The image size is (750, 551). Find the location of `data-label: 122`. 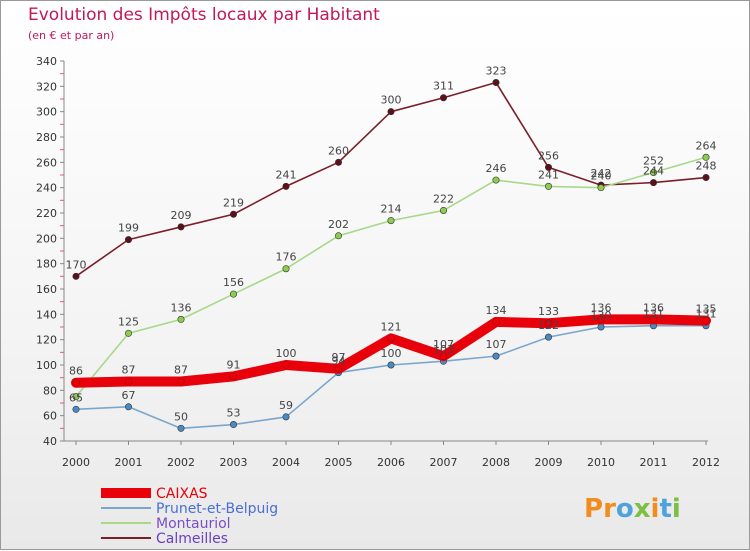

data-label: 122 is located at coordinates (548, 325).